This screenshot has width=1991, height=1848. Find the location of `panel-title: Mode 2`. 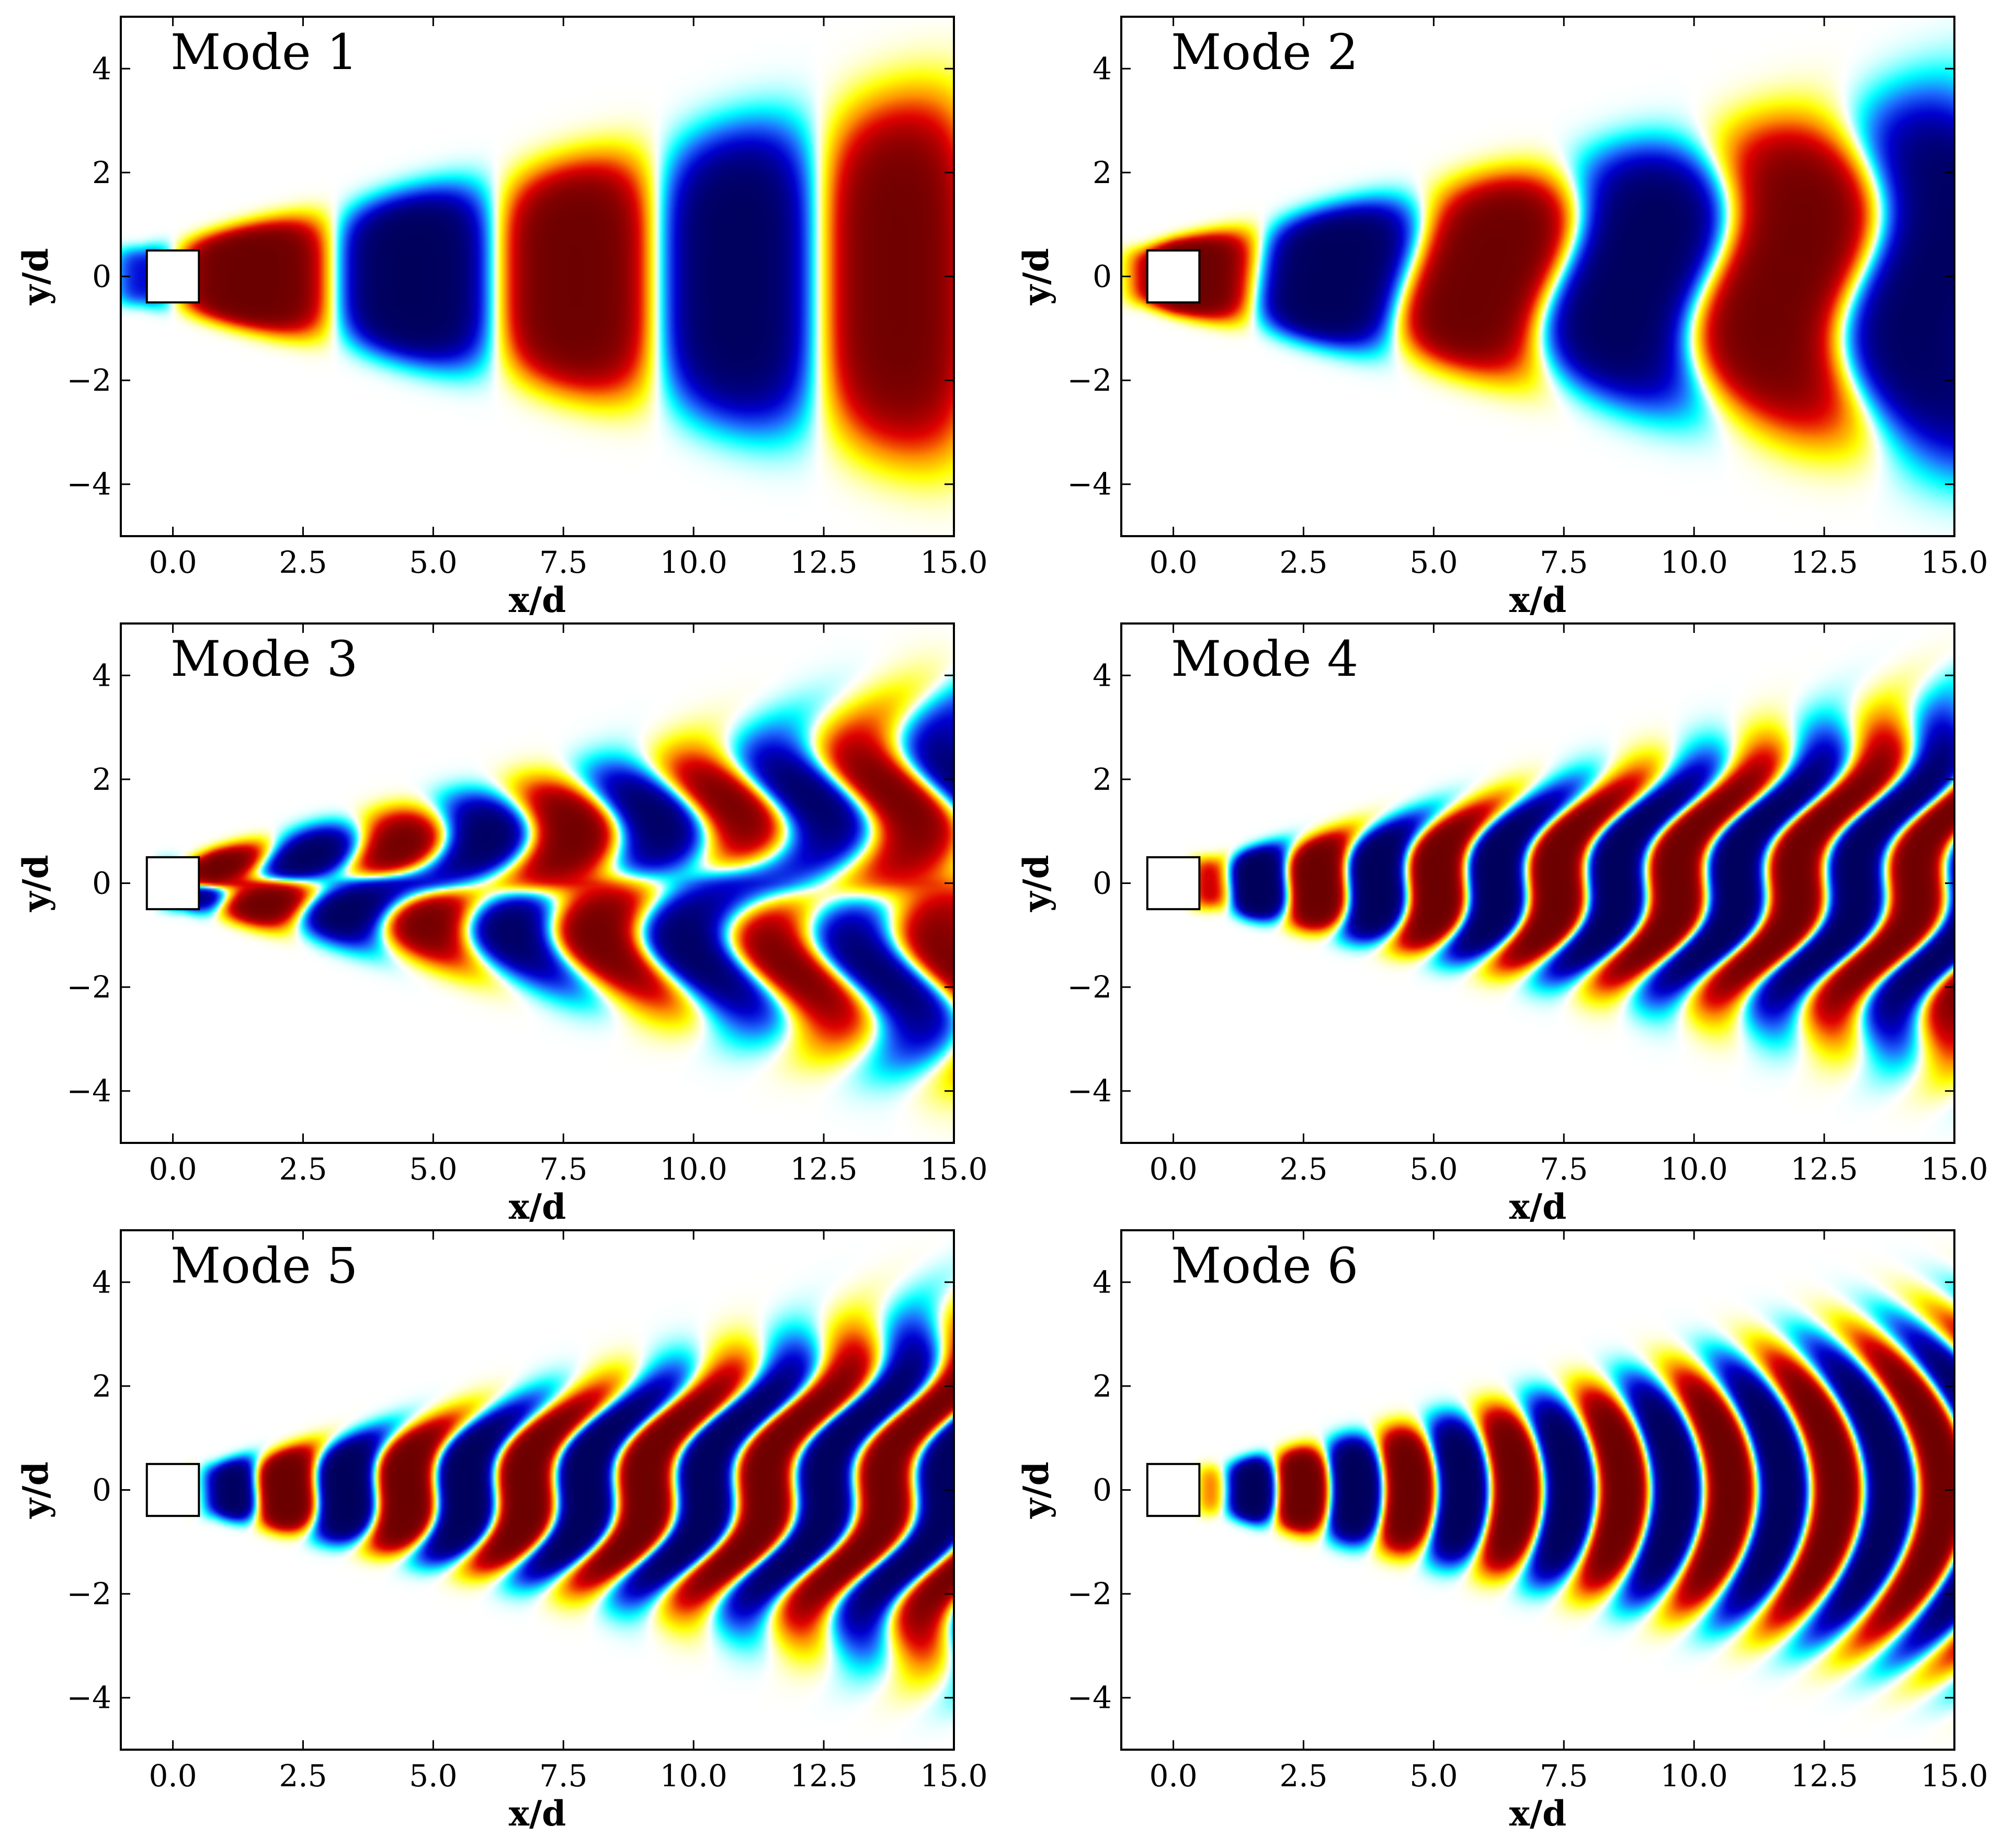

panel-title: Mode 2 is located at coordinates (1264, 52).